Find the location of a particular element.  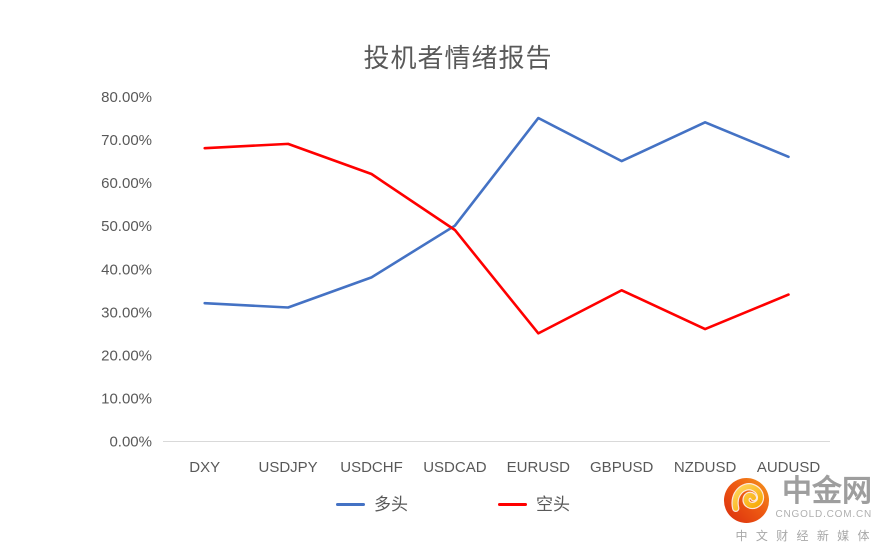

y-tick-label: 40.00% is located at coordinates (126, 269).